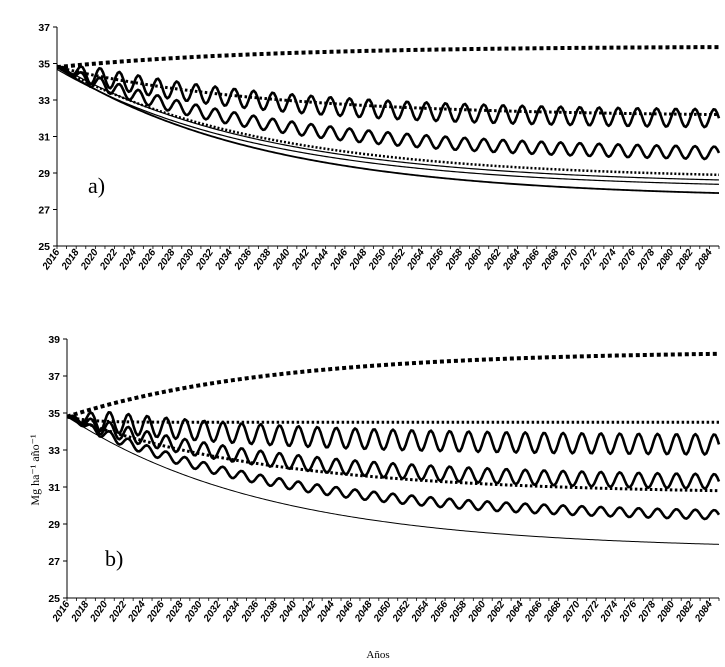  Describe the element at coordinates (54, 340) in the screenshot. I see `y-tick-label: 39` at that location.